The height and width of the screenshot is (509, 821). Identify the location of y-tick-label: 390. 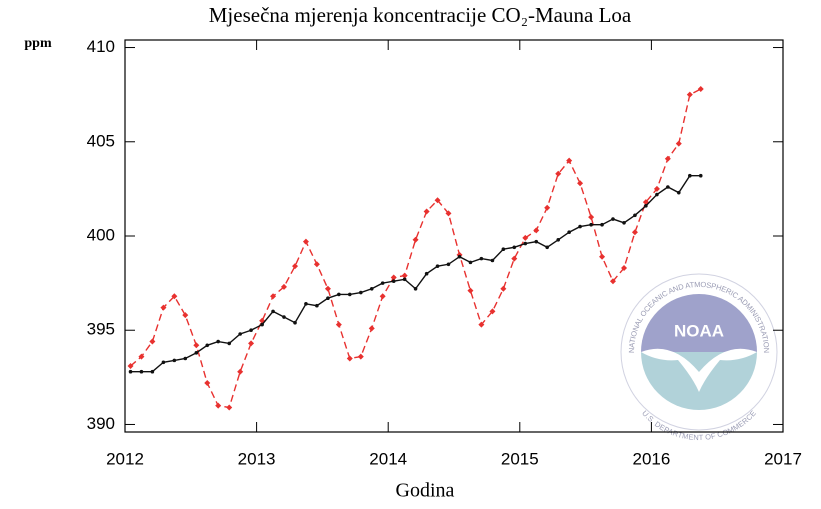
(101, 423).